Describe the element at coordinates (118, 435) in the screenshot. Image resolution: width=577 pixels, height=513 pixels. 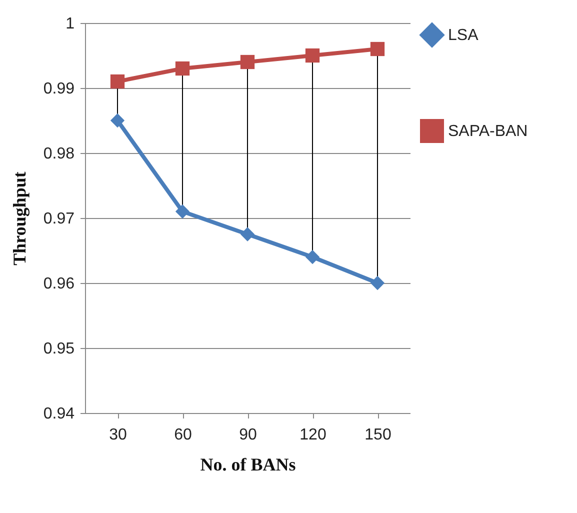
I see `x-tick-label: 30` at that location.